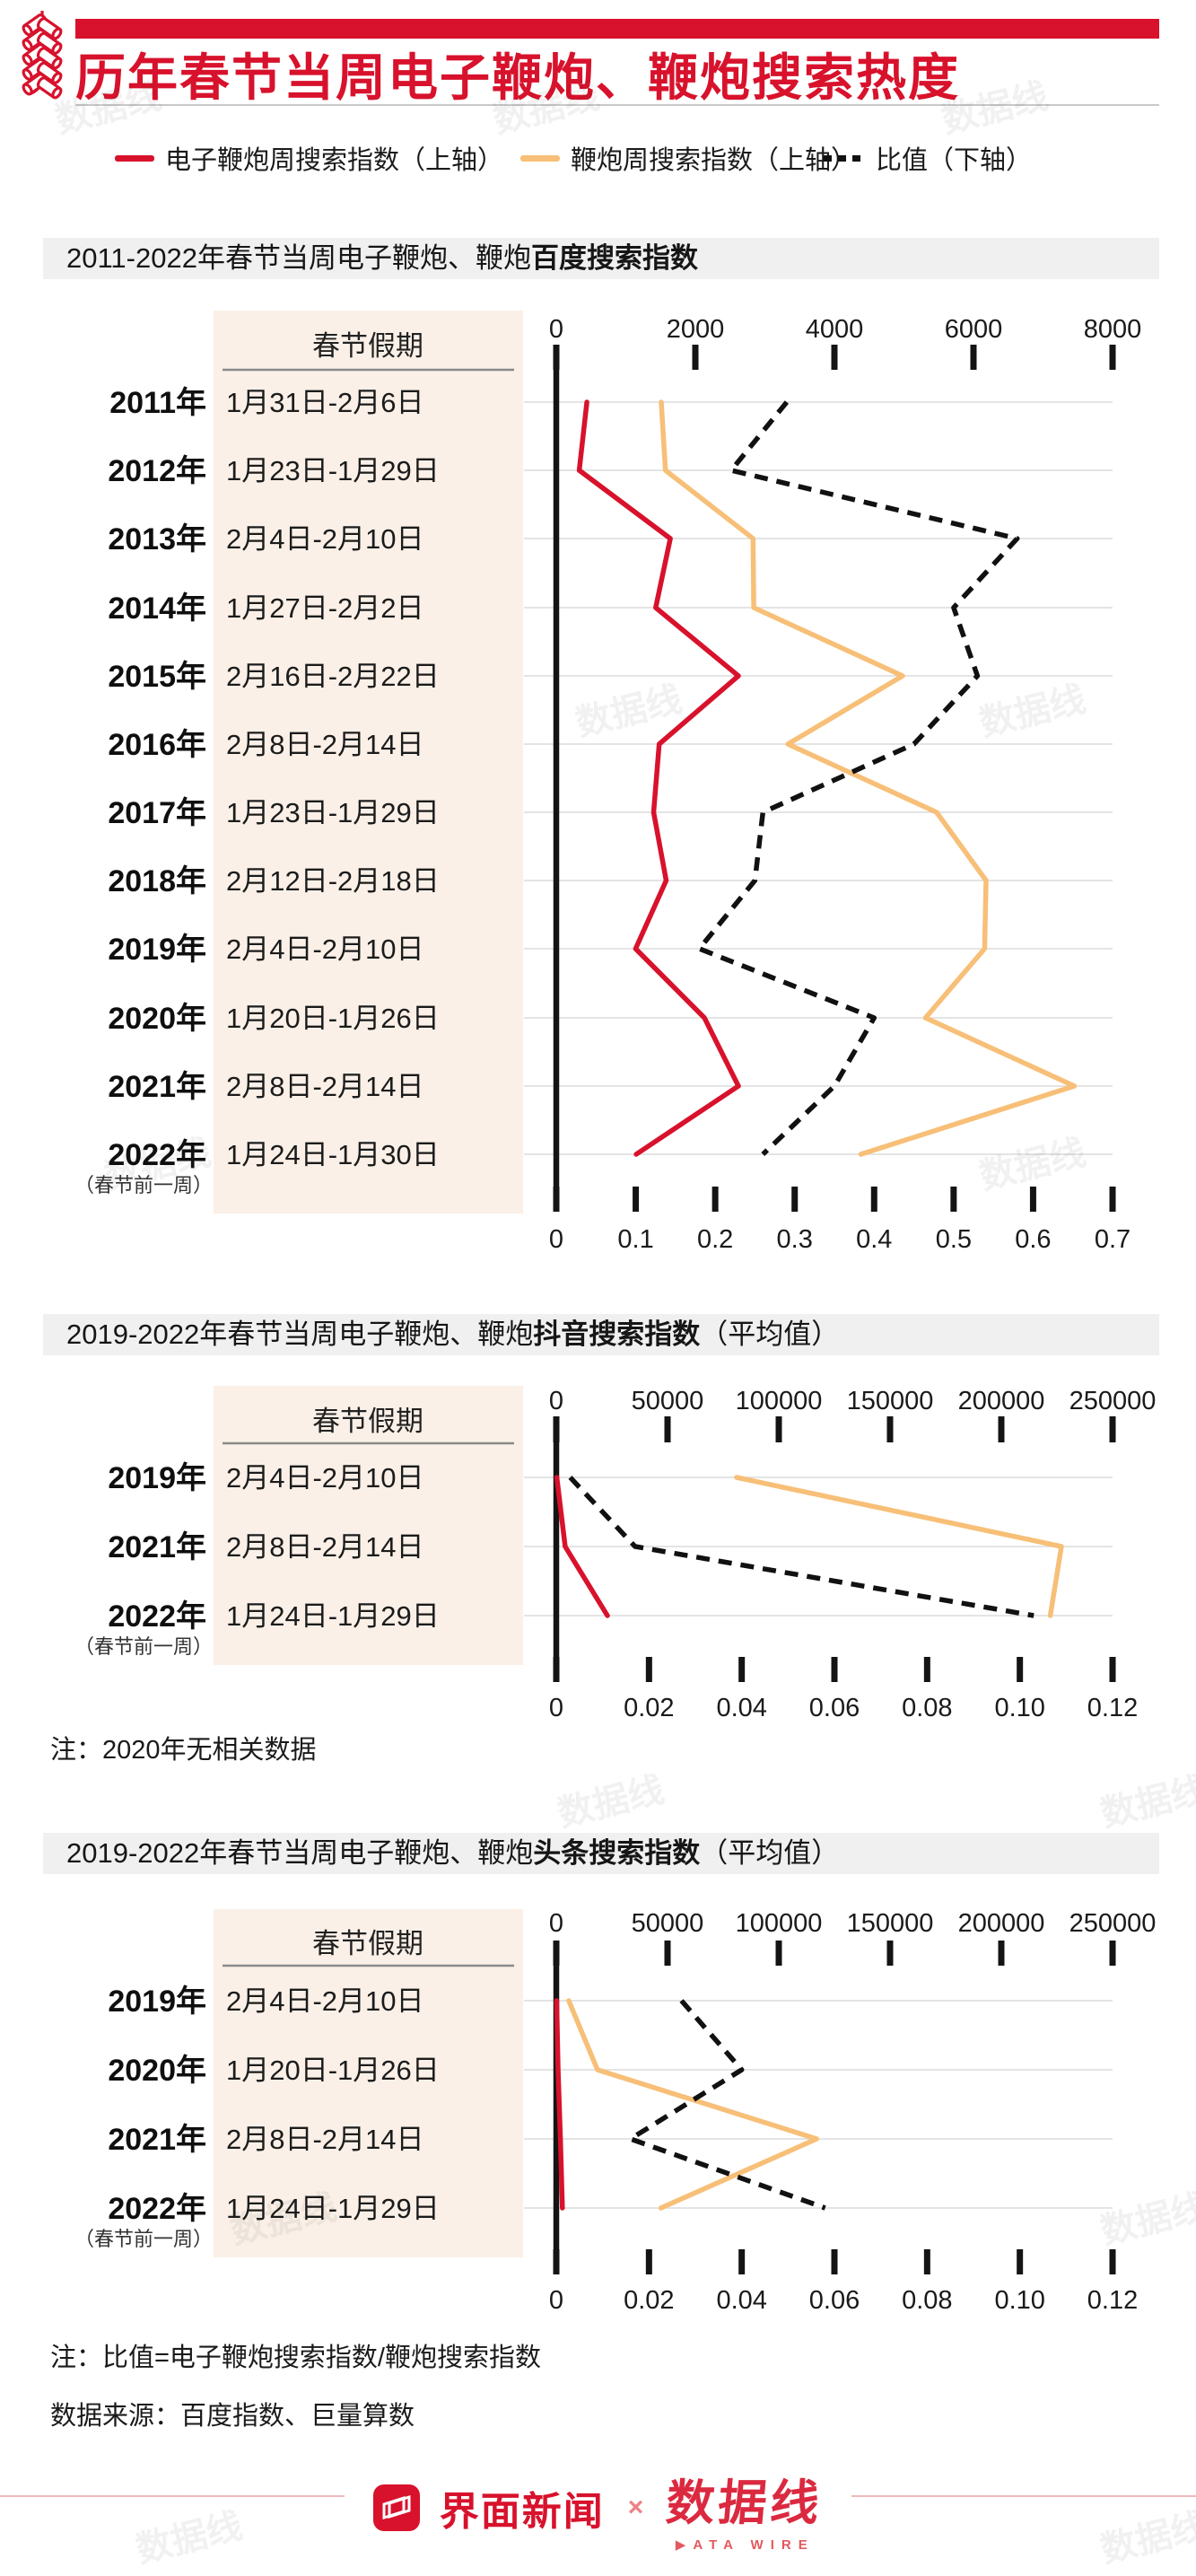 The height and width of the screenshot is (2576, 1196). What do you see at coordinates (617, 105) in the screenshot?
I see `title-underline` at bounding box center [617, 105].